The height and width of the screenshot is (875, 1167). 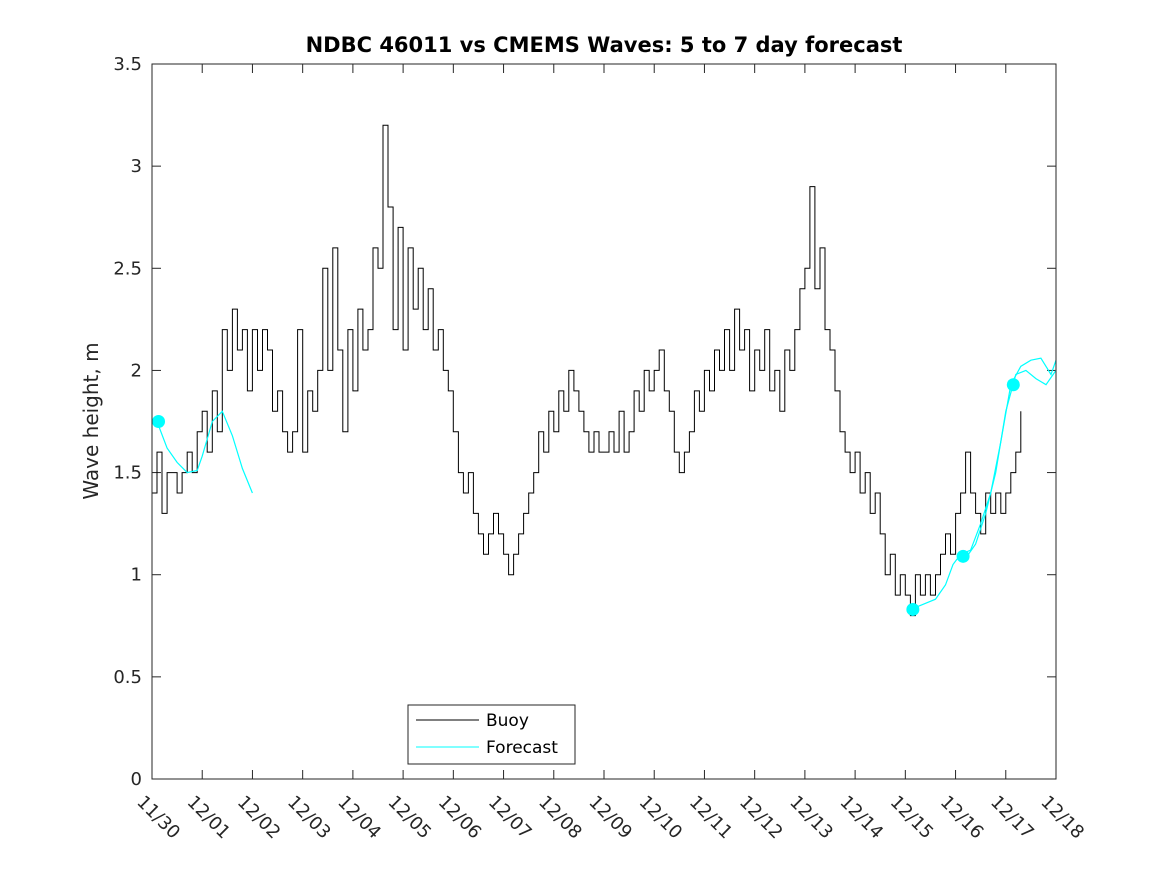 I want to click on y-tick-label: 3.5, so click(x=127, y=64).